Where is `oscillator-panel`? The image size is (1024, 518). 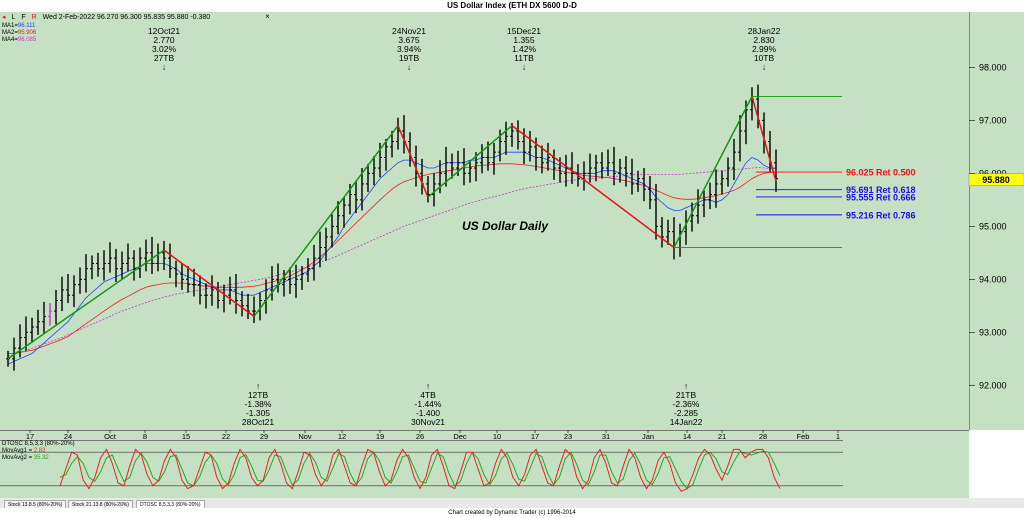
oscillator-panel is located at coordinates (422, 469).